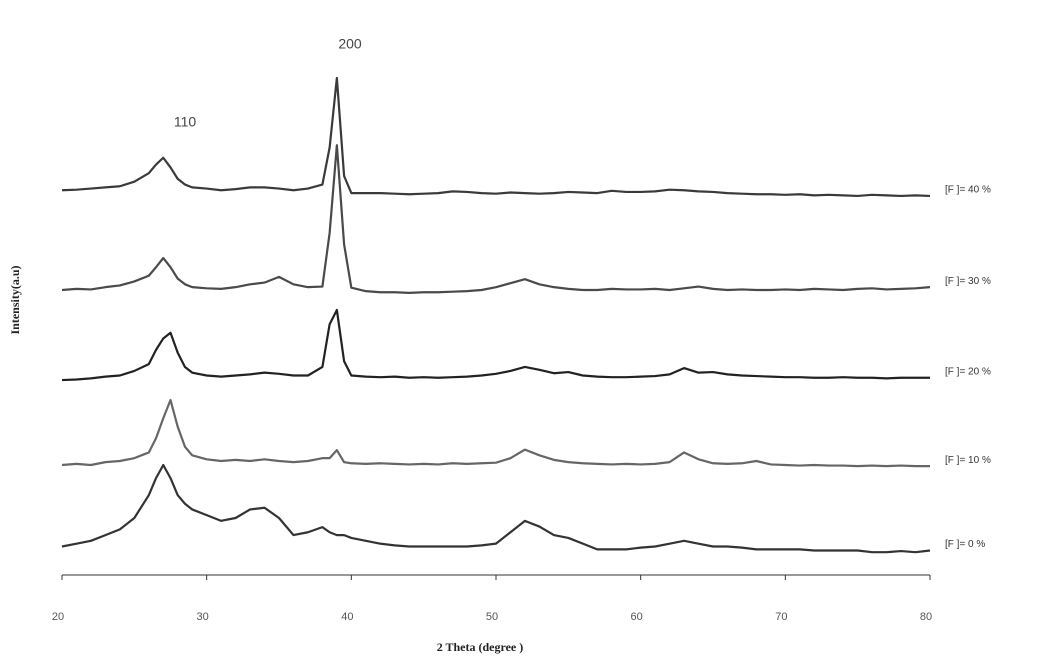 The width and height of the screenshot is (1039, 662). Describe the element at coordinates (968, 190) in the screenshot. I see `series-label: [F ]= 40 %` at that location.